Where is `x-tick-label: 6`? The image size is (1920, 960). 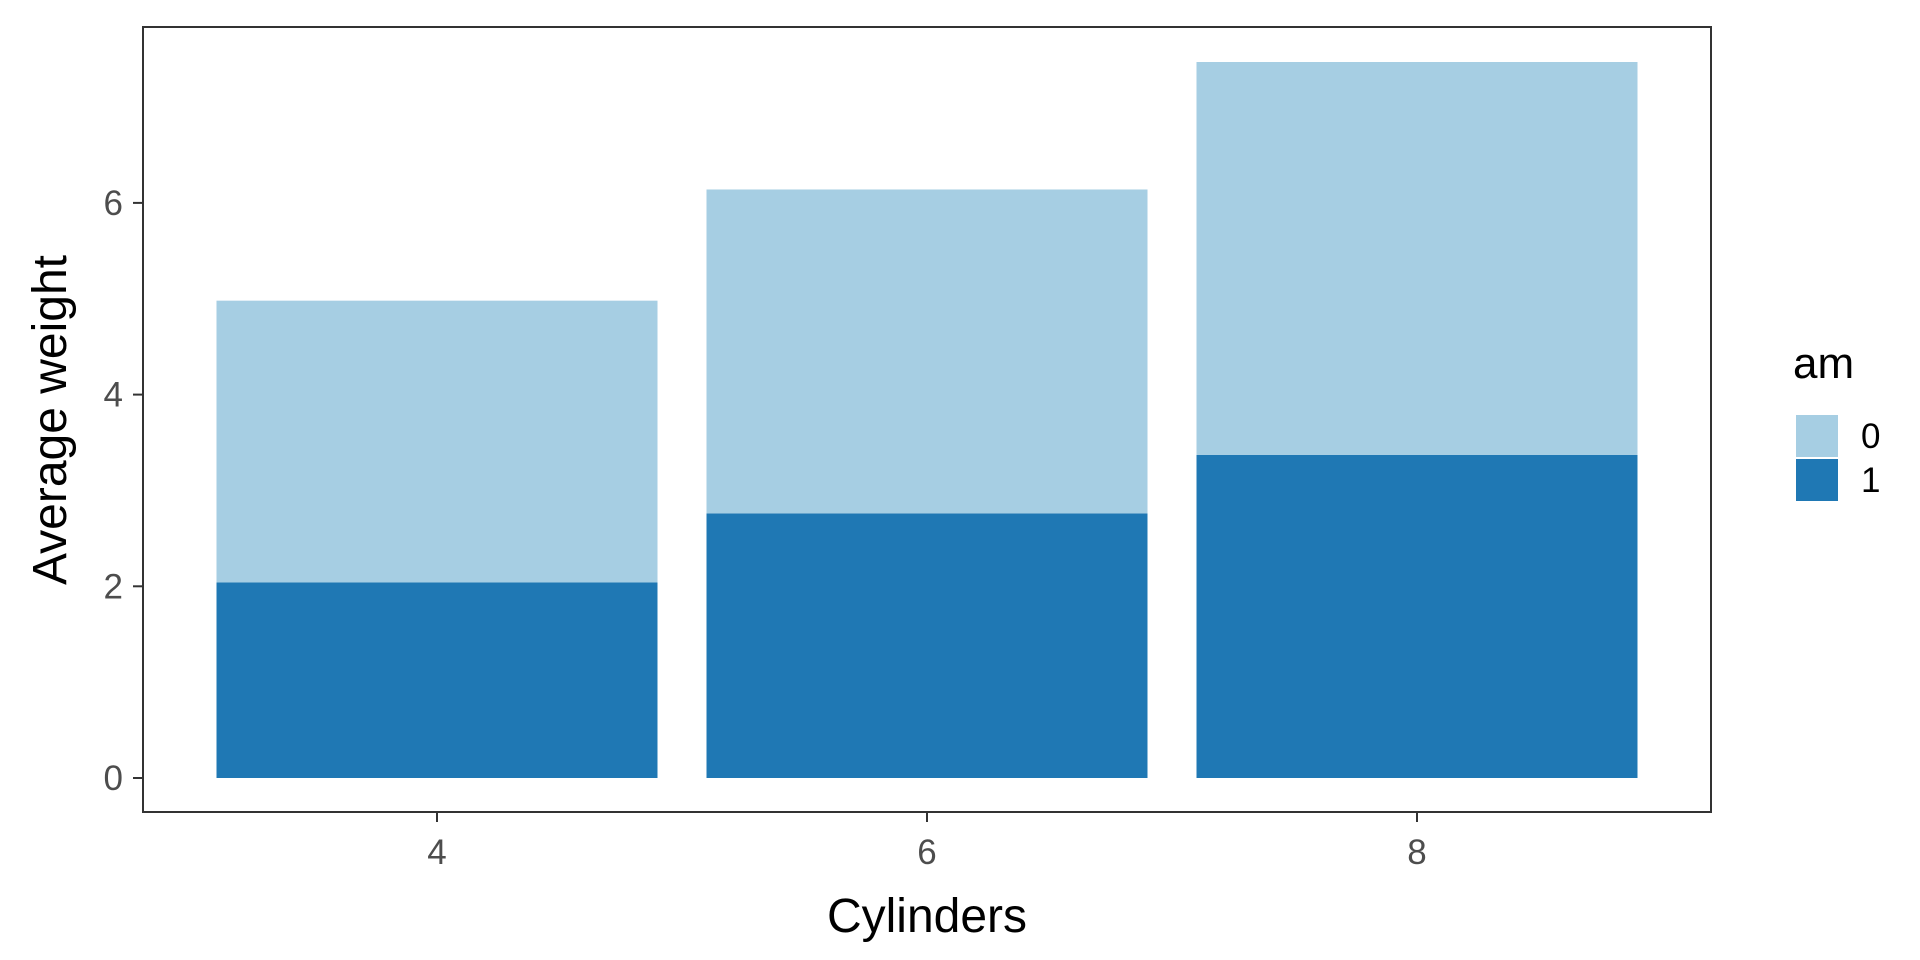
x-tick-label: 6 is located at coordinates (926, 852).